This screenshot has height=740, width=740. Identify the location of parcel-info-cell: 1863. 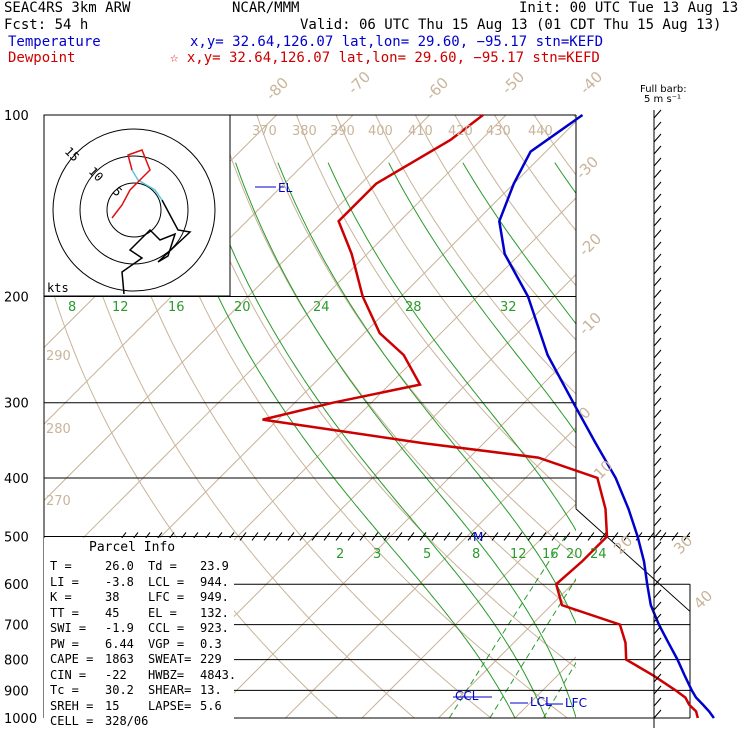
(119, 659).